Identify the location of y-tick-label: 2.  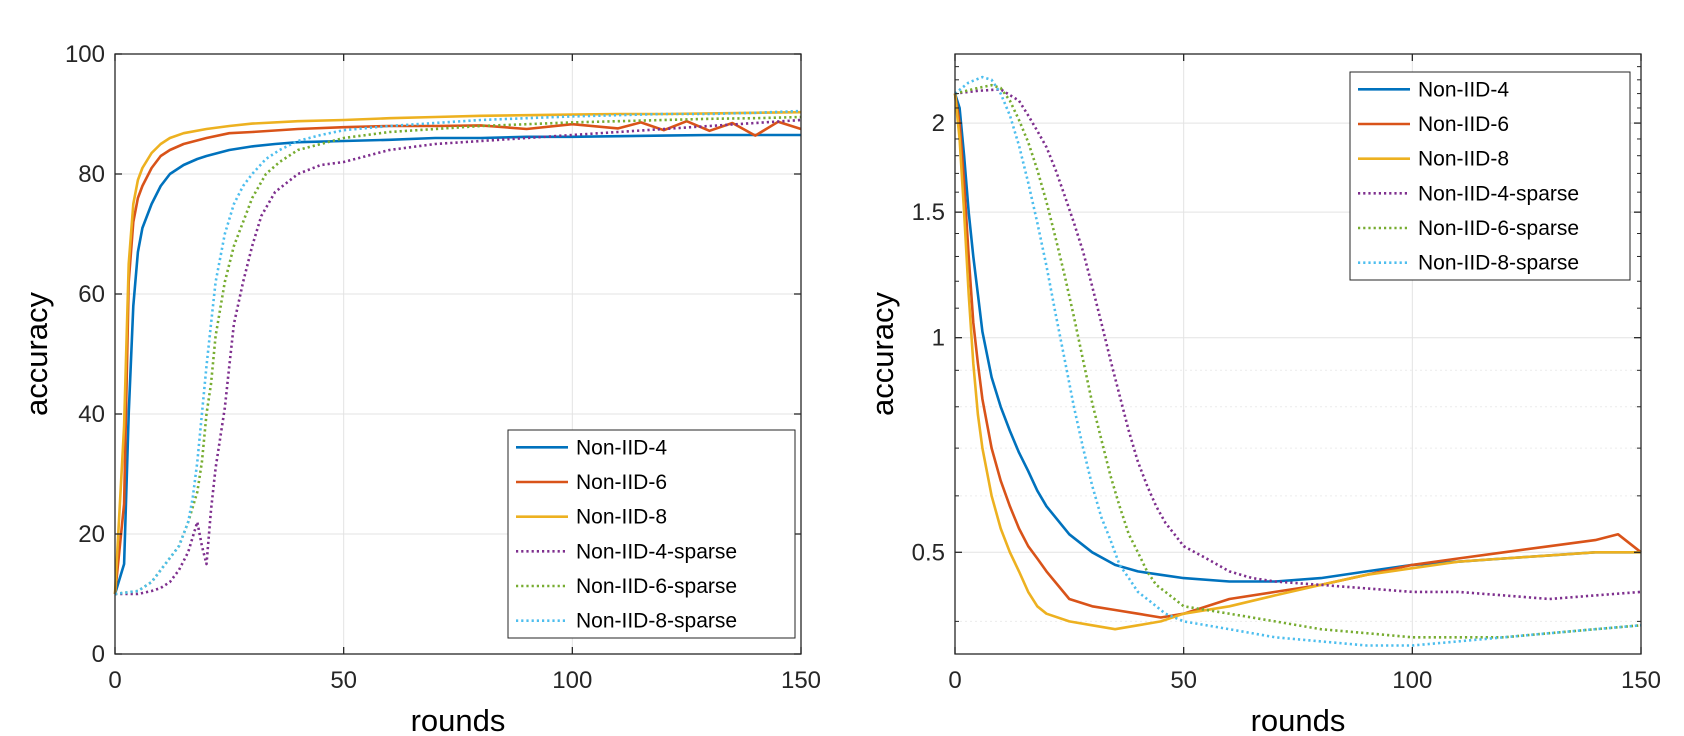
(938, 123).